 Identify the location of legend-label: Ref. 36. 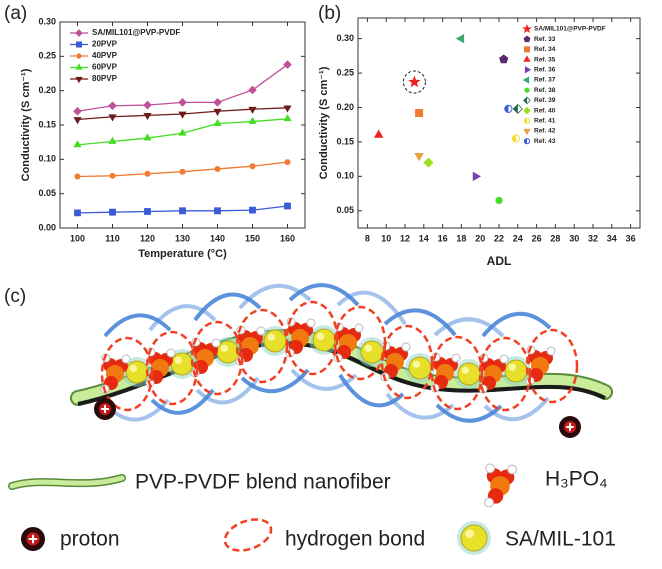
(545, 70).